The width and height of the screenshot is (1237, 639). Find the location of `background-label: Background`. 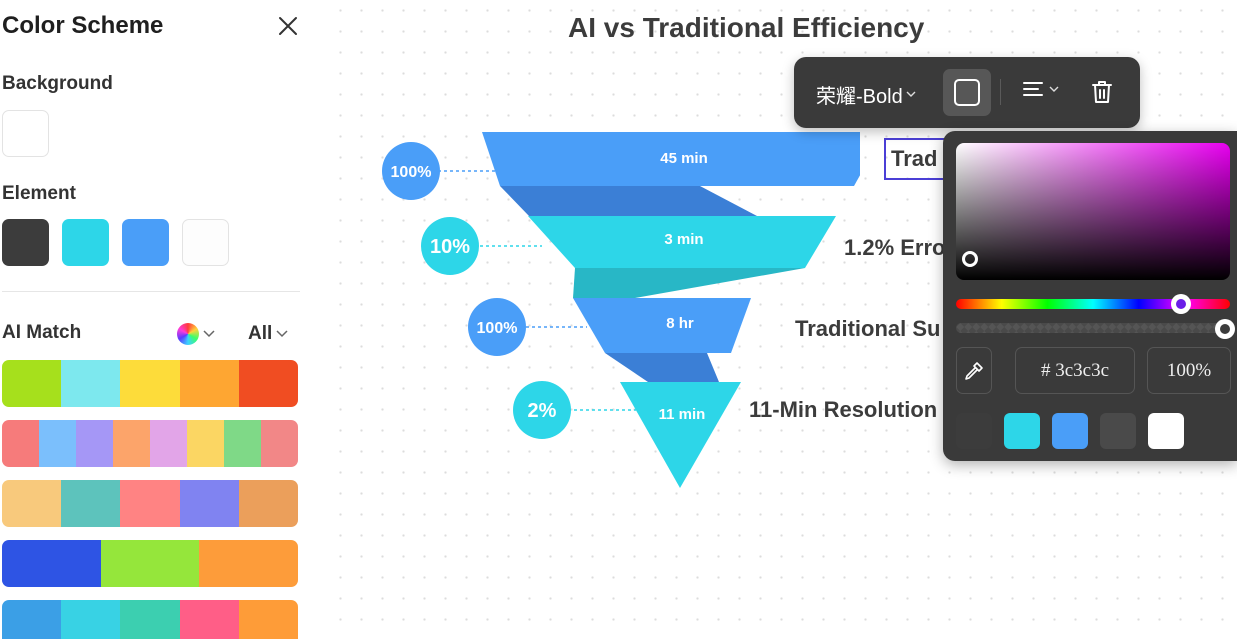

background-label: Background is located at coordinates (57, 83).